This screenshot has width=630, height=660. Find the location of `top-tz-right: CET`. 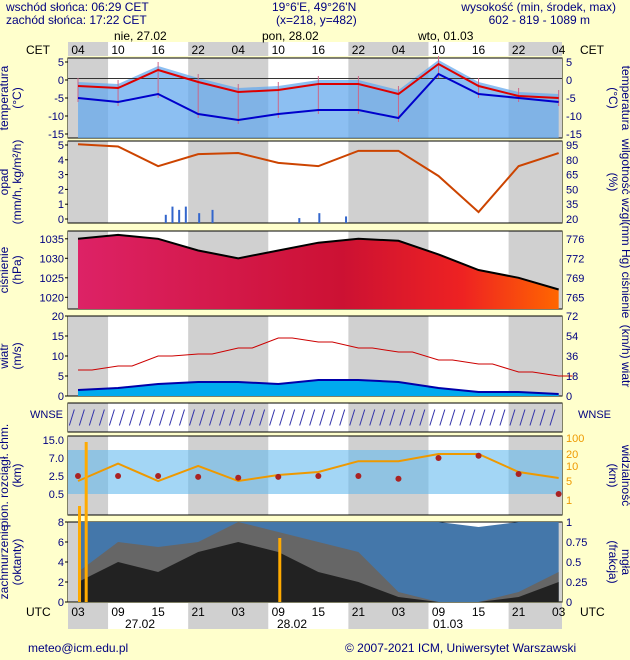

top-tz-right: CET is located at coordinates (592, 50).